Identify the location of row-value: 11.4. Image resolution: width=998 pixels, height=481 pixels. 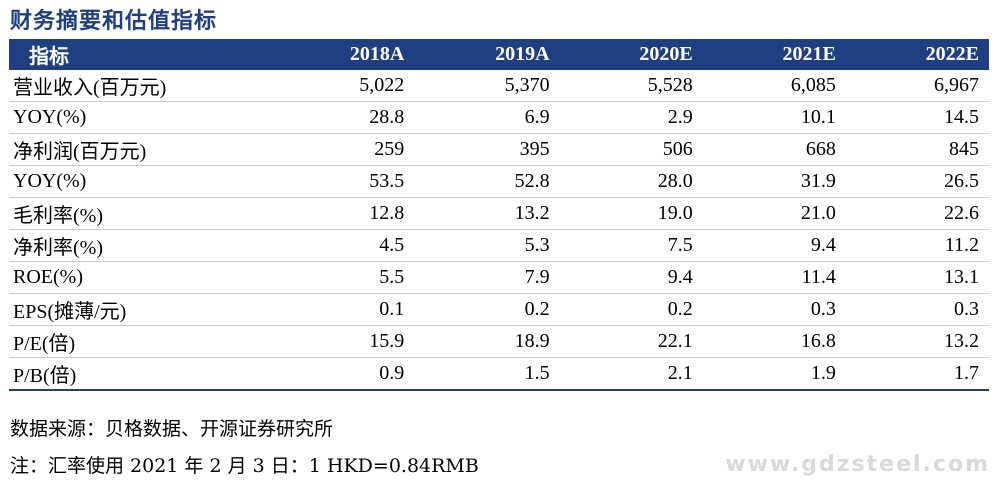
(774, 277).